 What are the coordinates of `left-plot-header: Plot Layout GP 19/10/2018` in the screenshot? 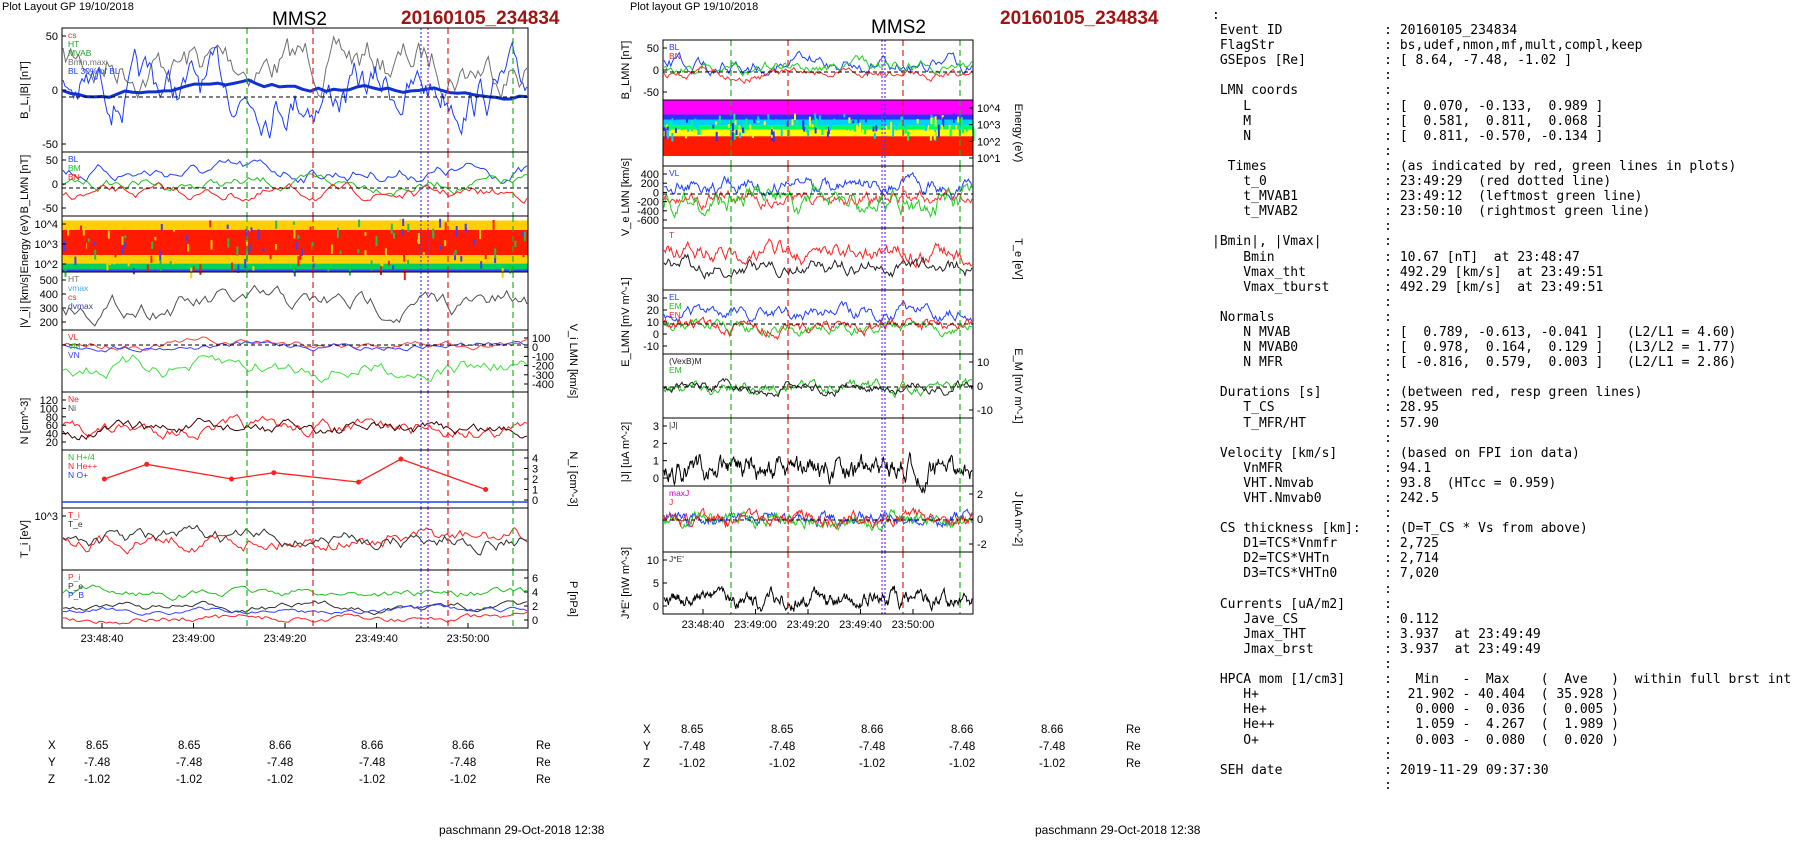 It's located at (68, 7).